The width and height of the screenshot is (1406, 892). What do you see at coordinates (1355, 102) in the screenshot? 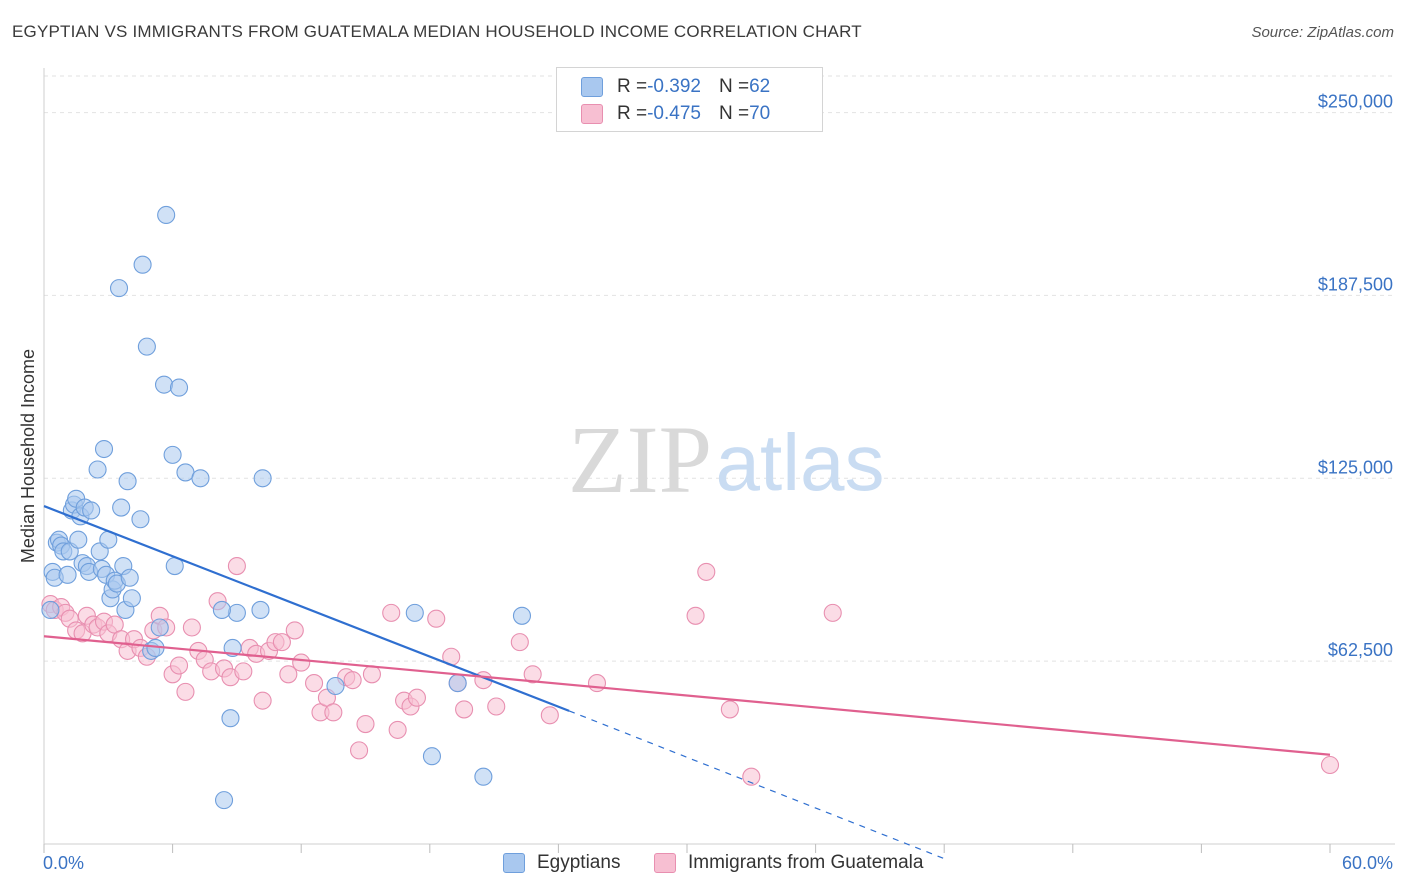
I see `y-tick-label: $250,000` at bounding box center [1355, 102].